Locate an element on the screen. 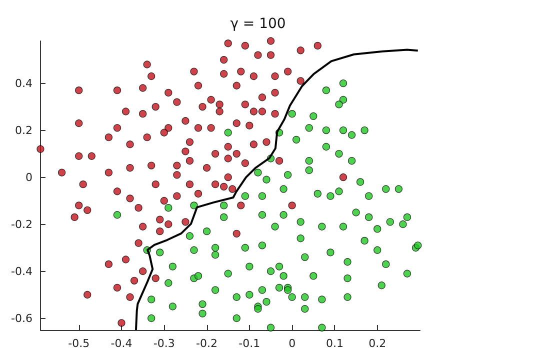 The width and height of the screenshot is (557, 362). x-tick-label: 0.1 is located at coordinates (335, 343).